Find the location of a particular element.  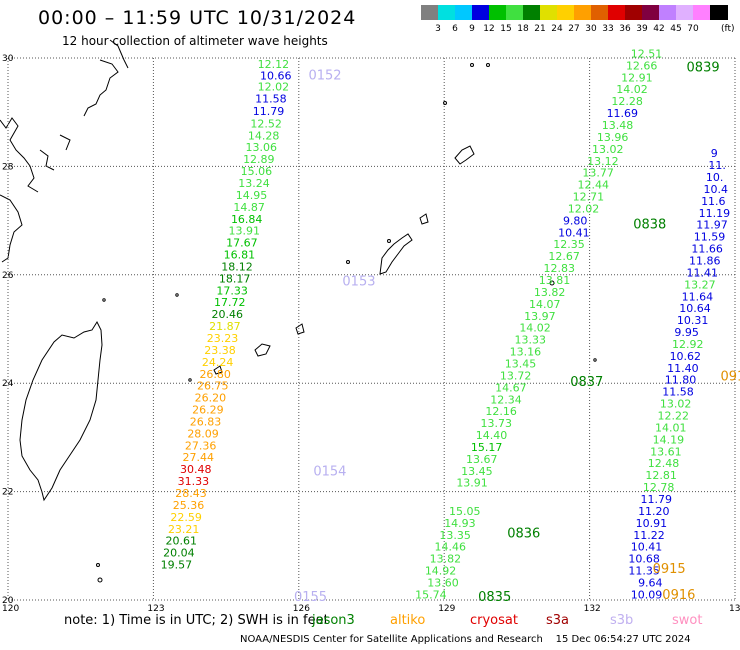

legend-label: 3 is located at coordinates (438, 29).